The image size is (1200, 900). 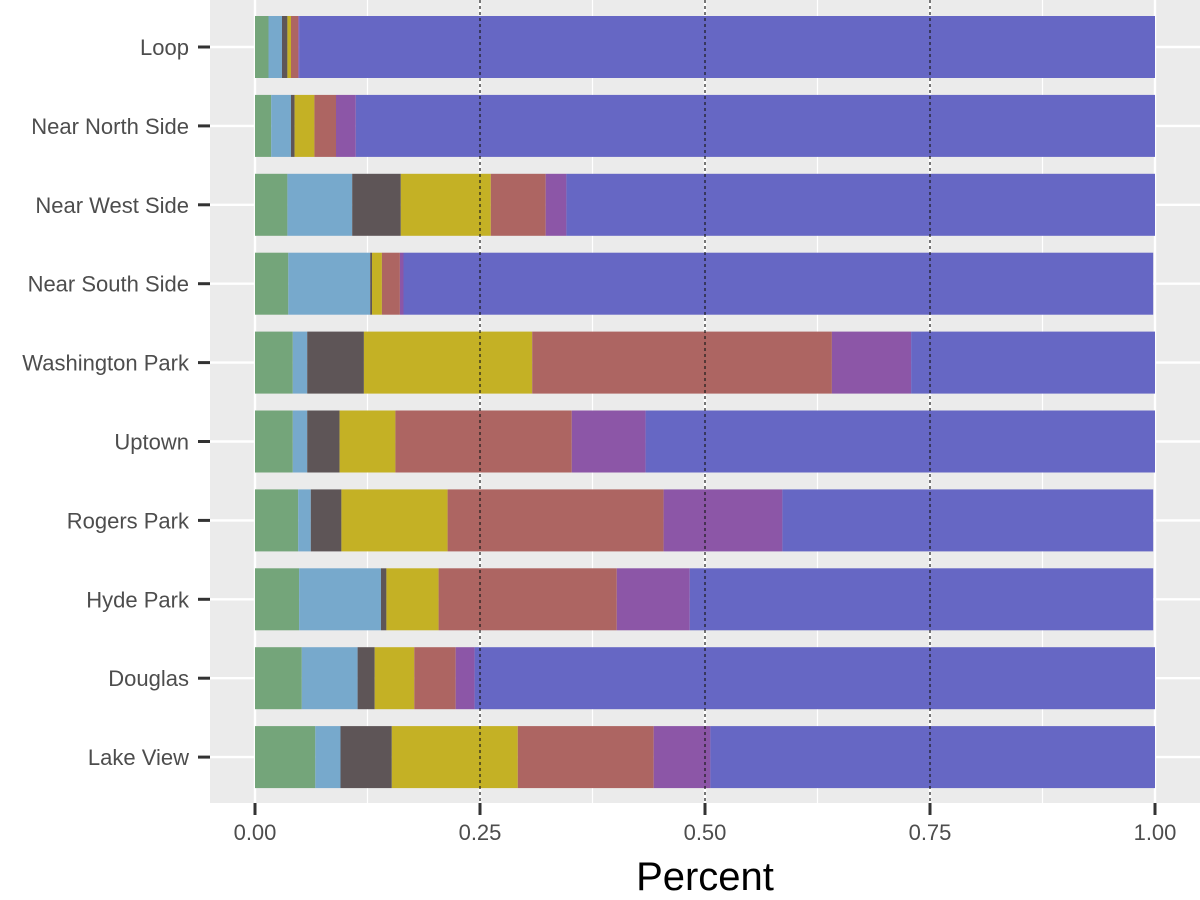 I want to click on category-label: Near South Side, so click(x=108, y=284).